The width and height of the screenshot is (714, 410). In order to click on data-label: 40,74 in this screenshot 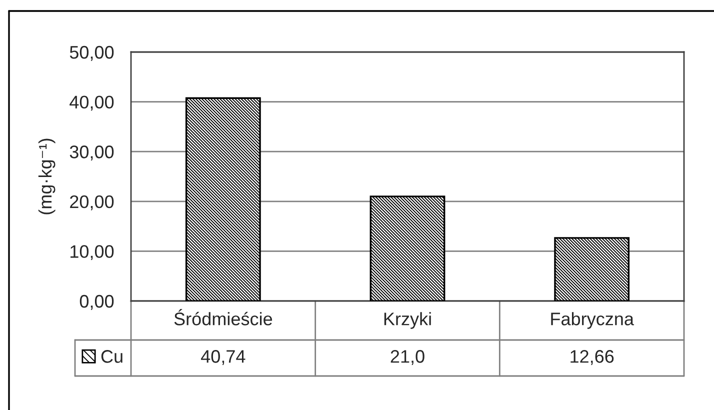, I will do `click(223, 357)`.